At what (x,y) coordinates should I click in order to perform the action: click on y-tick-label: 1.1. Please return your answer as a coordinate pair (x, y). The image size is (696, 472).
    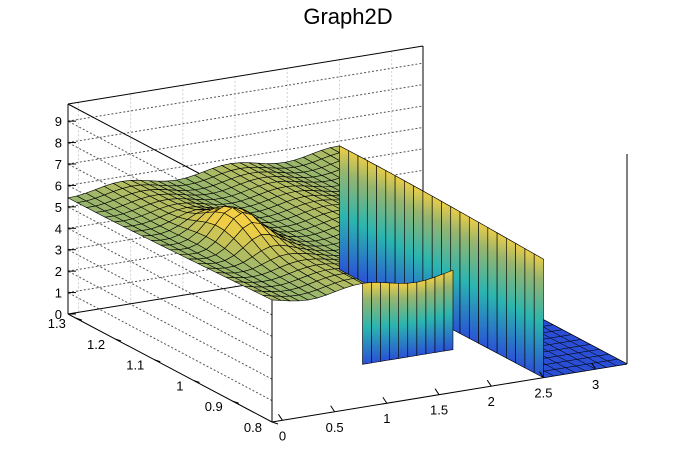
    Looking at the image, I should click on (135, 365).